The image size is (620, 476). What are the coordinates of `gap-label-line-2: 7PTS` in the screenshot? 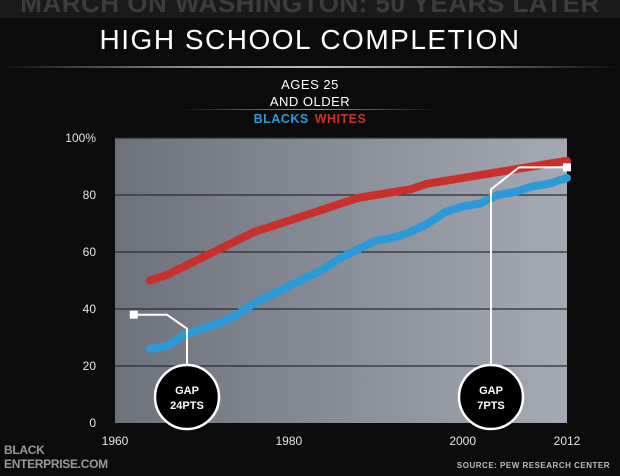 It's located at (491, 406).